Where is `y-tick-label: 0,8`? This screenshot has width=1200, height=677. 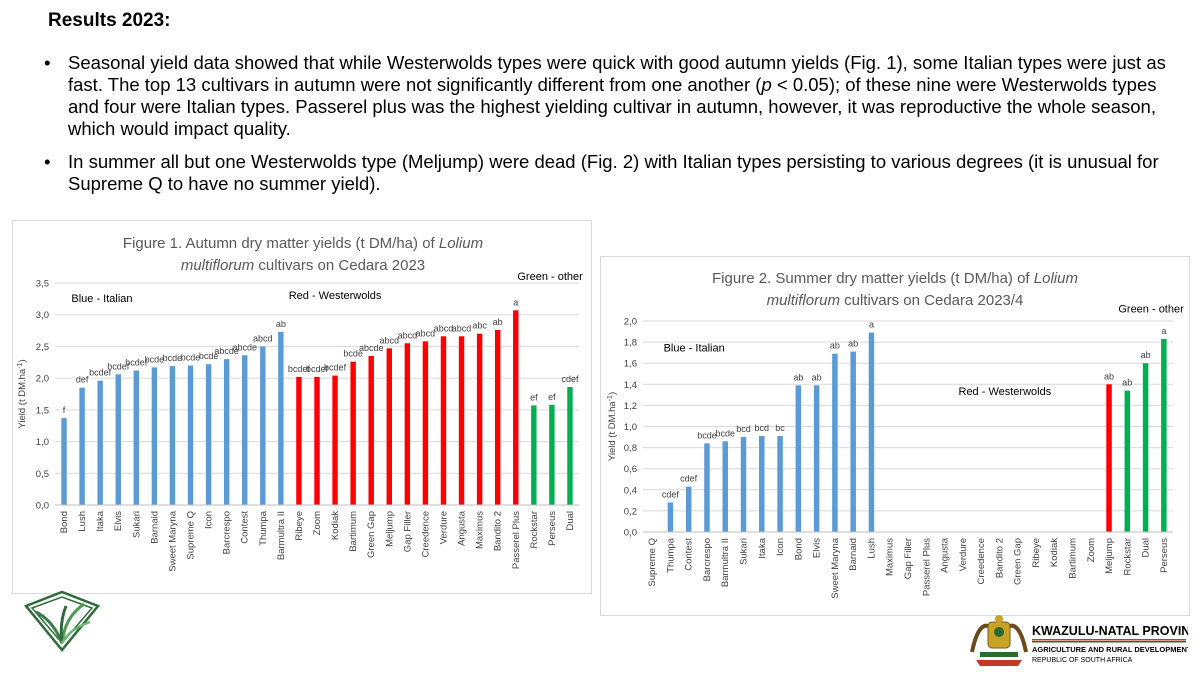
y-tick-label: 0,8 is located at coordinates (630, 448).